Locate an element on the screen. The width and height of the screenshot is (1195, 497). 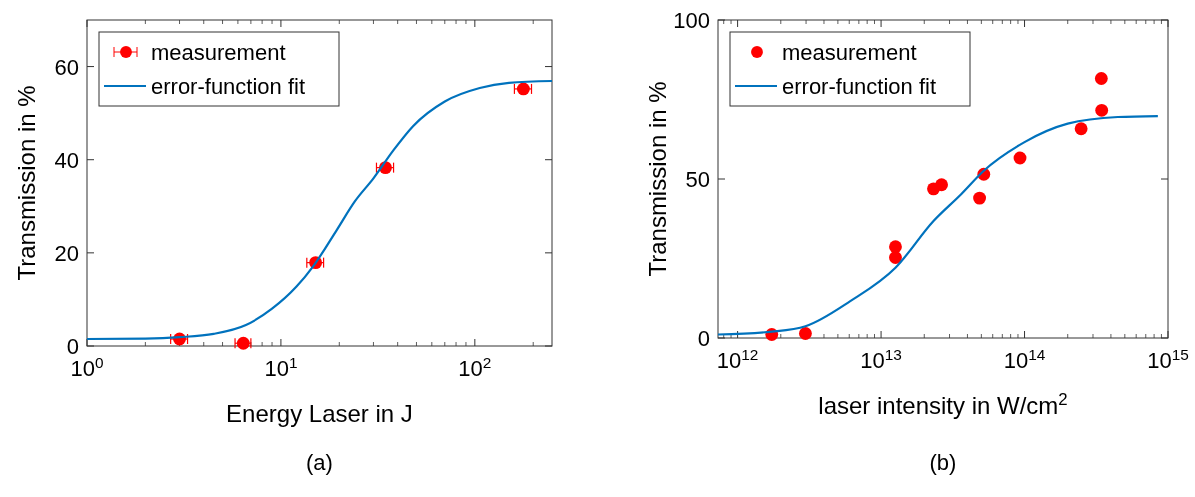
x-tick-label: 10$^{15}$ is located at coordinates (1168, 359).